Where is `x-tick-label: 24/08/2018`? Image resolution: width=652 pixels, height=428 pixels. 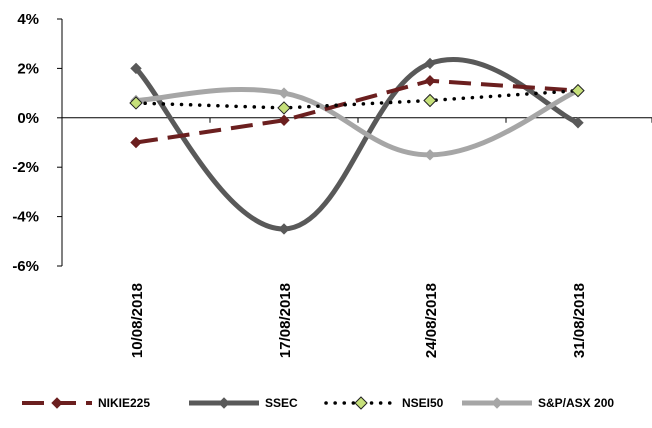 x-tick-label: 24/08/2018 is located at coordinates (431, 320).